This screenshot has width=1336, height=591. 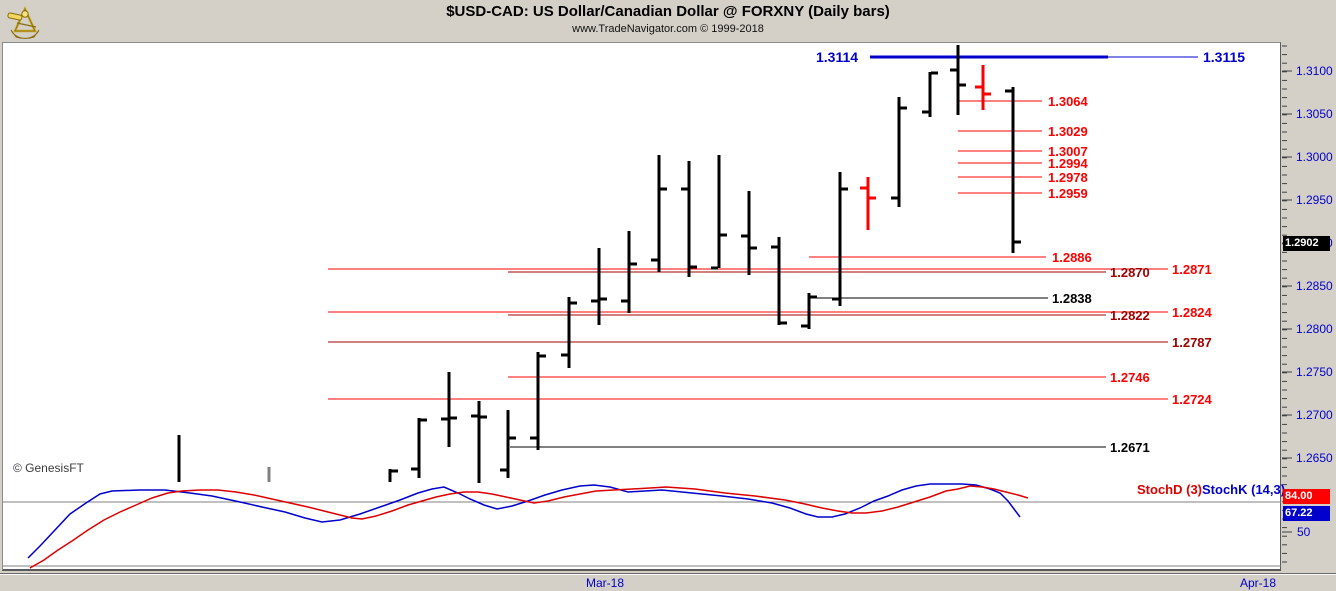 What do you see at coordinates (1306, 513) in the screenshot?
I see `stoch-k-value-box: 67.22` at bounding box center [1306, 513].